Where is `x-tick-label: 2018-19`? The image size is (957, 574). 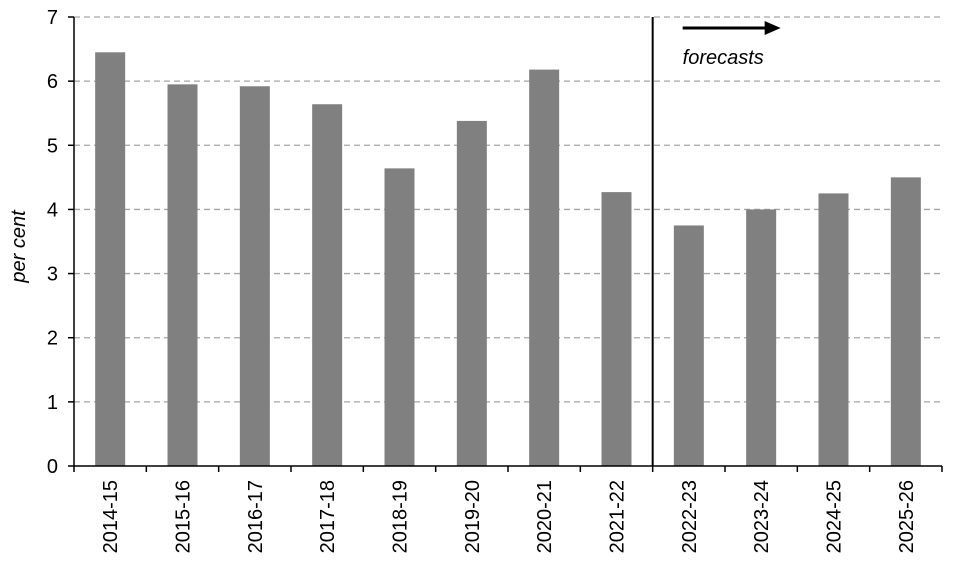
x-tick-label: 2018-19 is located at coordinates (401, 516).